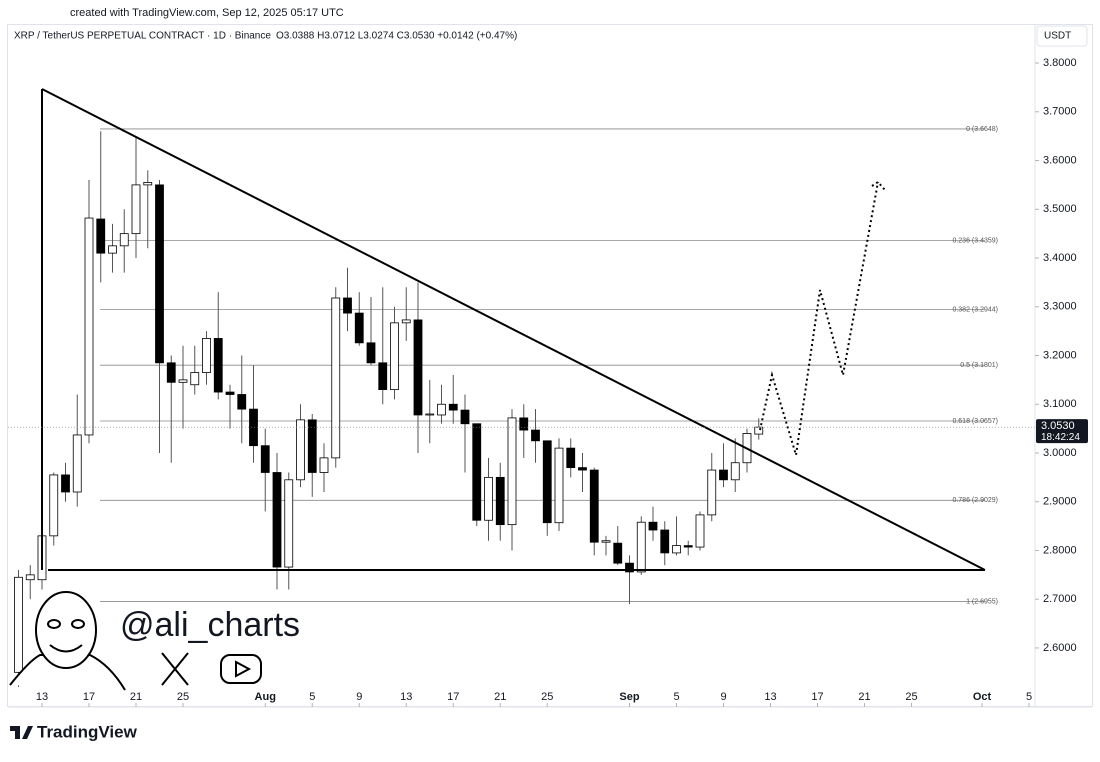 The image size is (1100, 762). I want to click on projection-path, so click(822, 318).